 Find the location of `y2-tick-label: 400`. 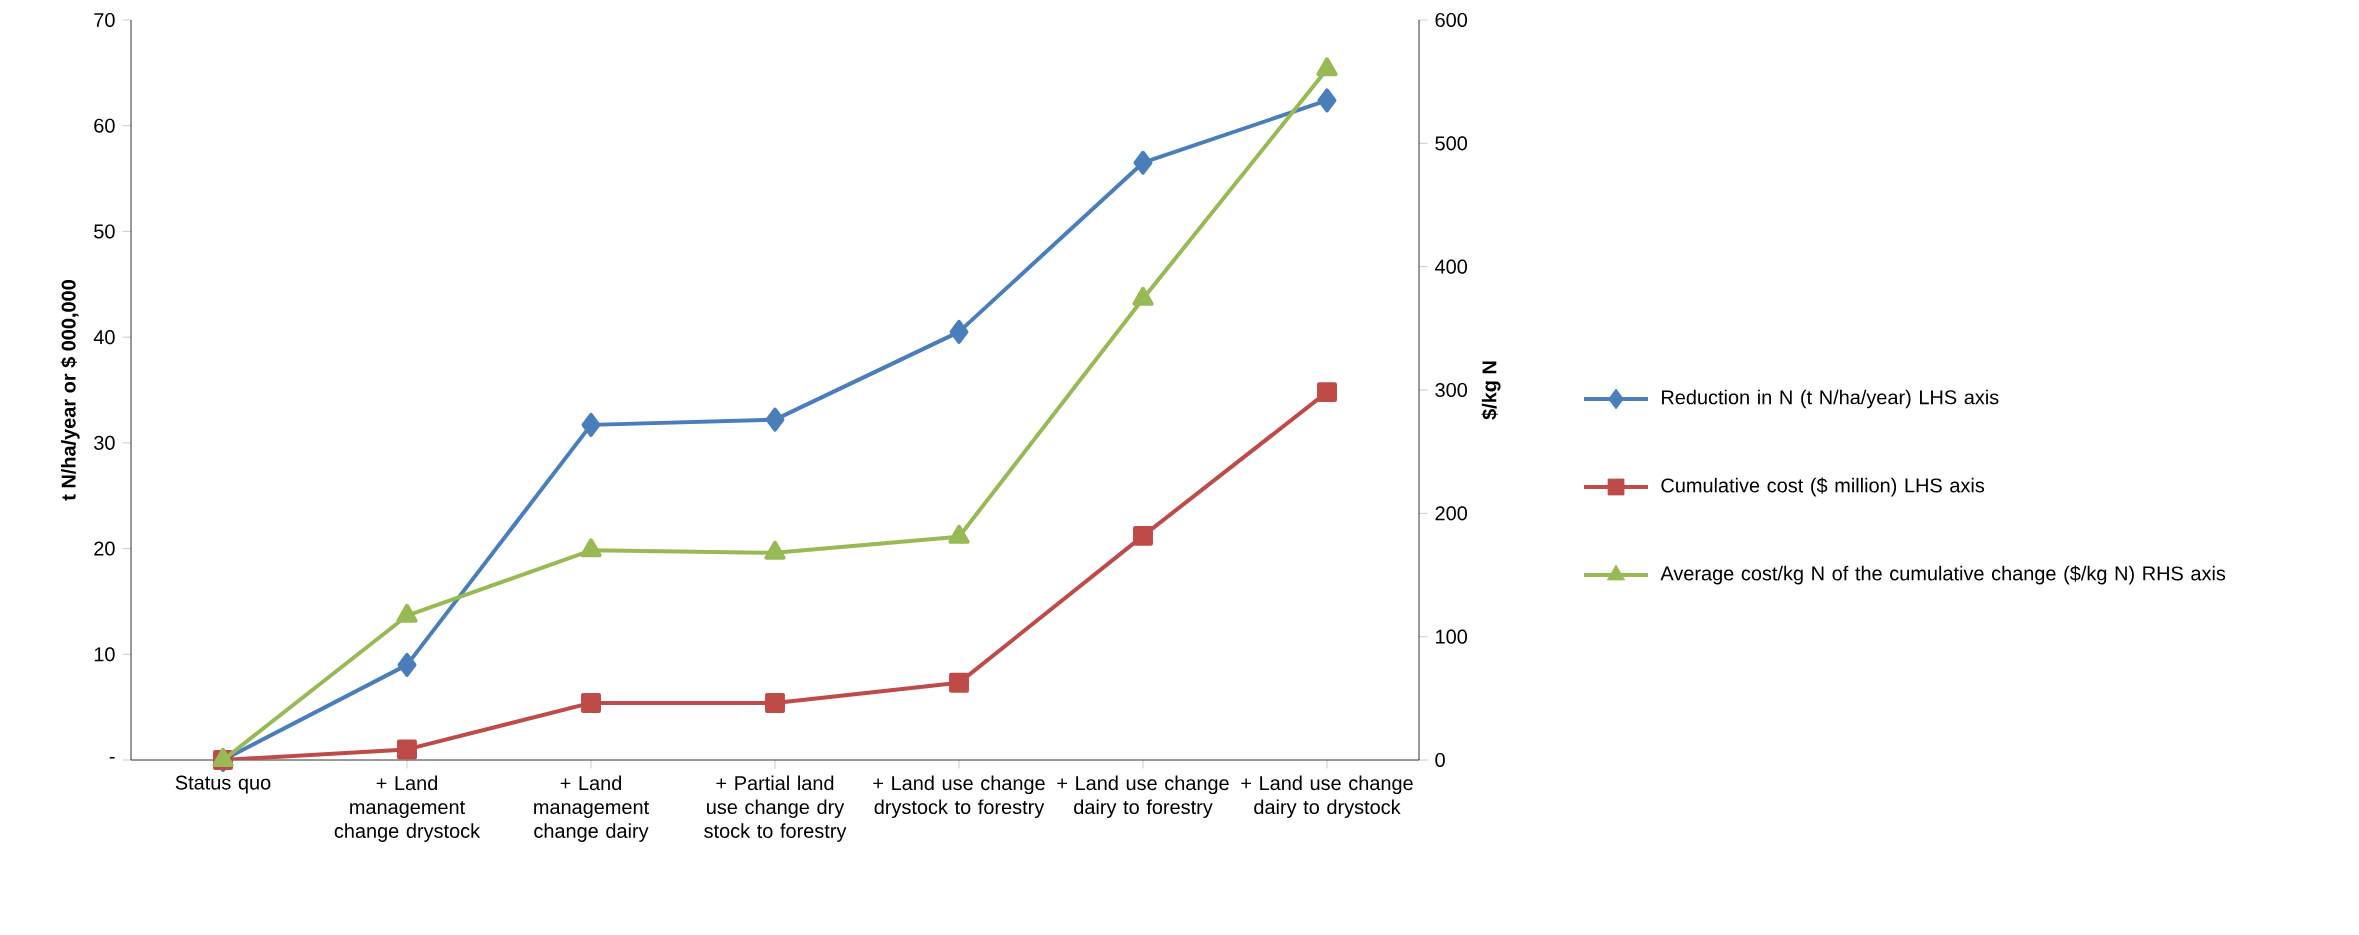

y2-tick-label: 400 is located at coordinates (1451, 266).